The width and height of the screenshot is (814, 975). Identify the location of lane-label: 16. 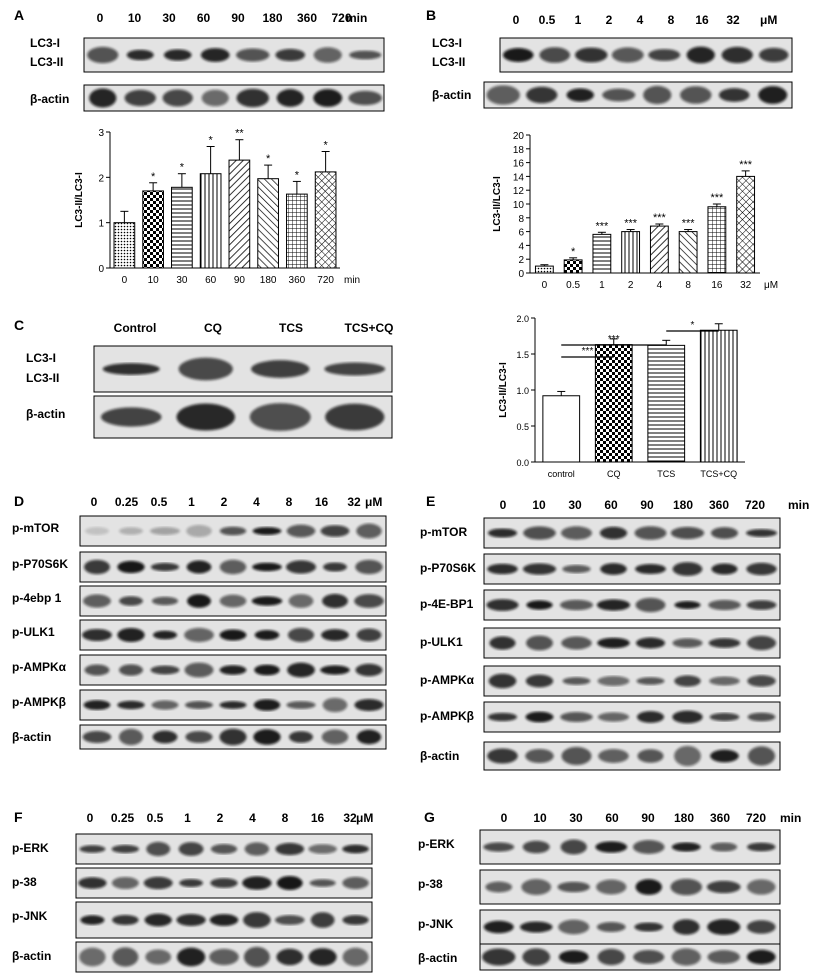
(702, 20).